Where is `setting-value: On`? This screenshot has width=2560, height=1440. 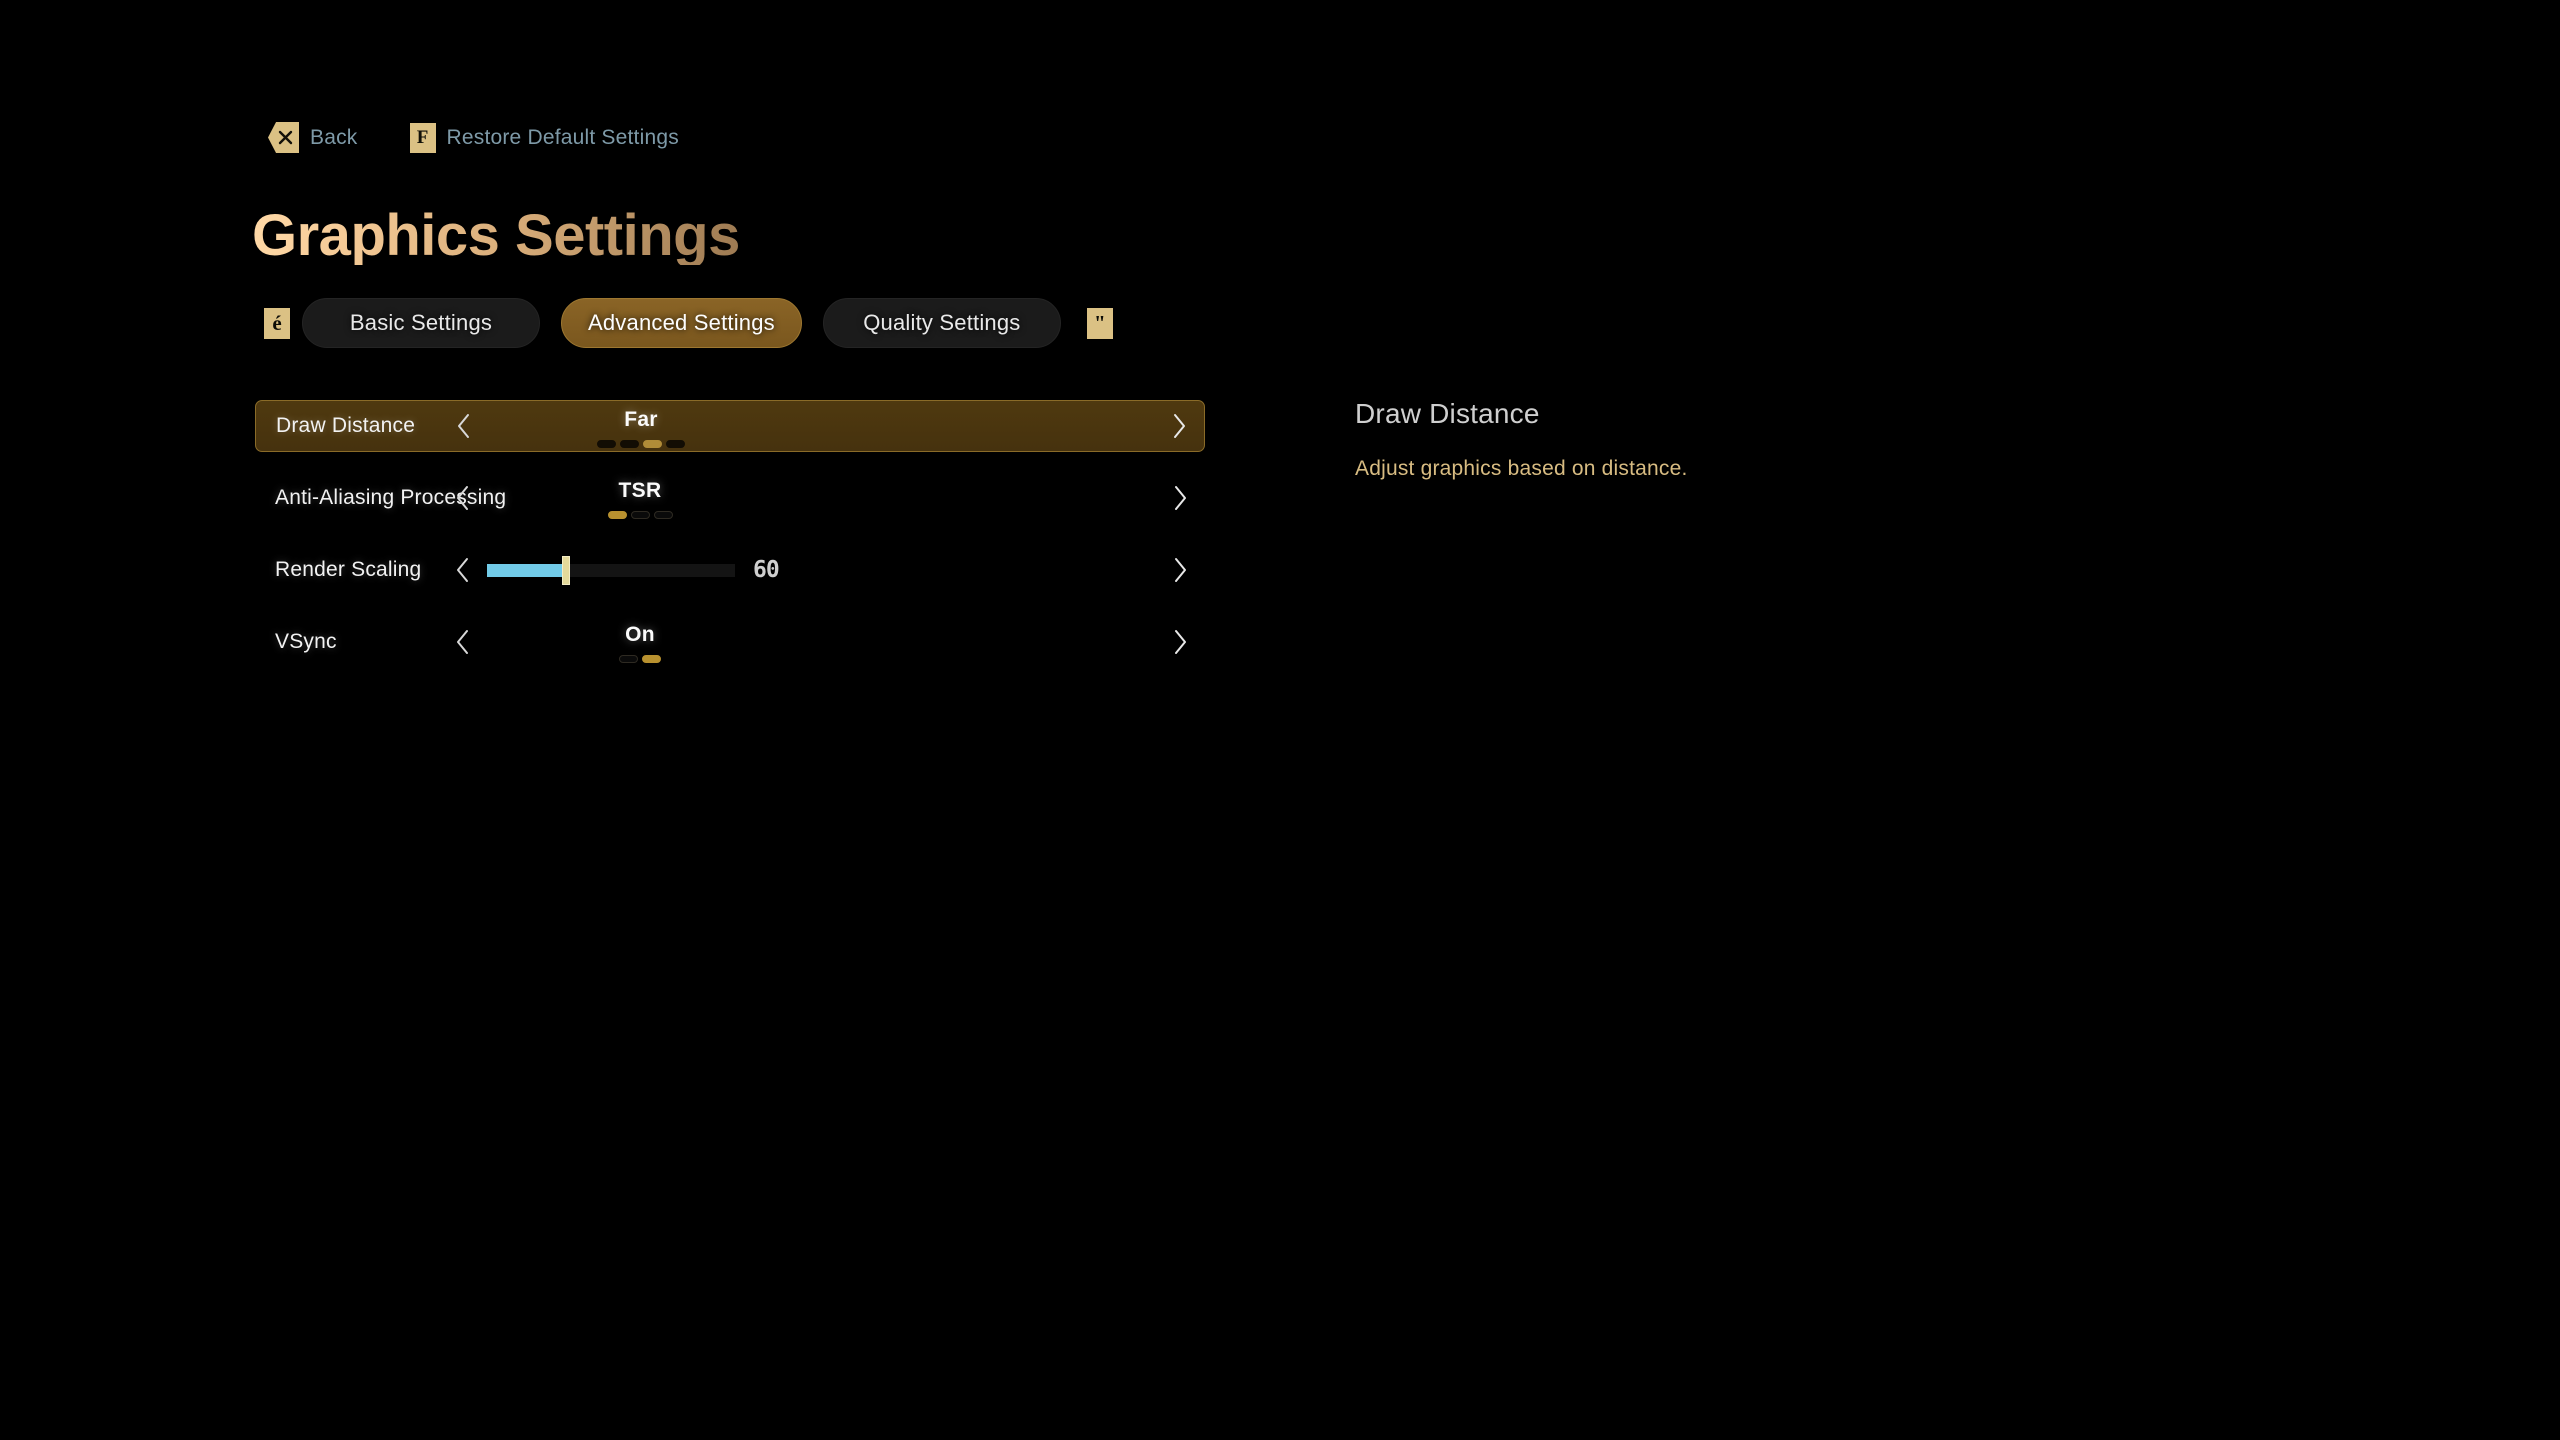 setting-value: On is located at coordinates (640, 634).